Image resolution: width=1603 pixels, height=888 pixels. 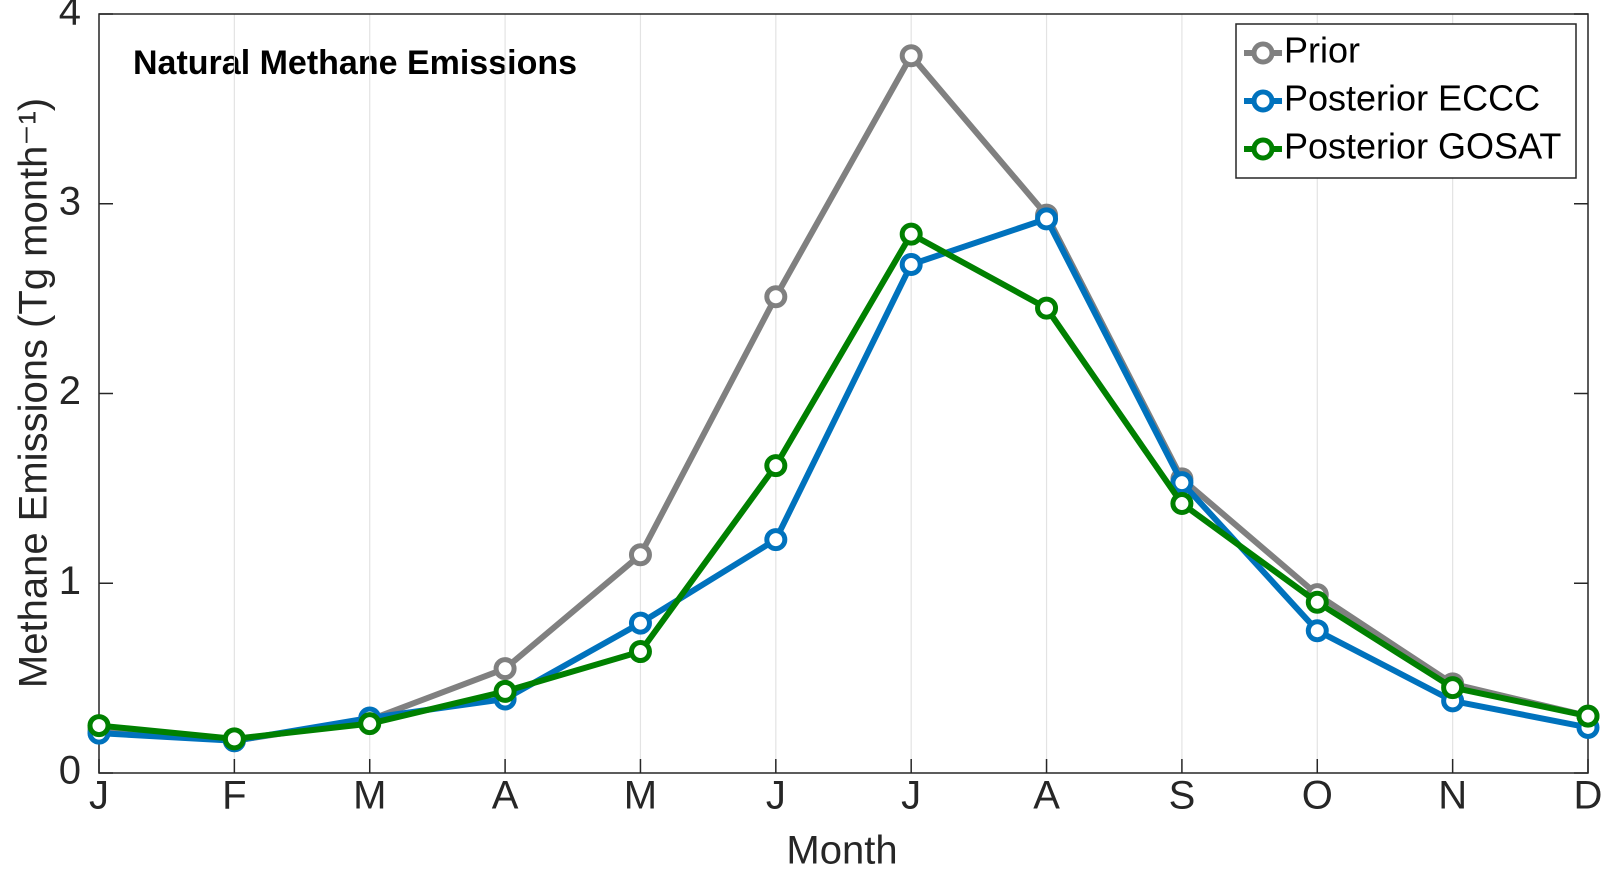 I want to click on y-tick-label: 4, so click(x=70, y=17).